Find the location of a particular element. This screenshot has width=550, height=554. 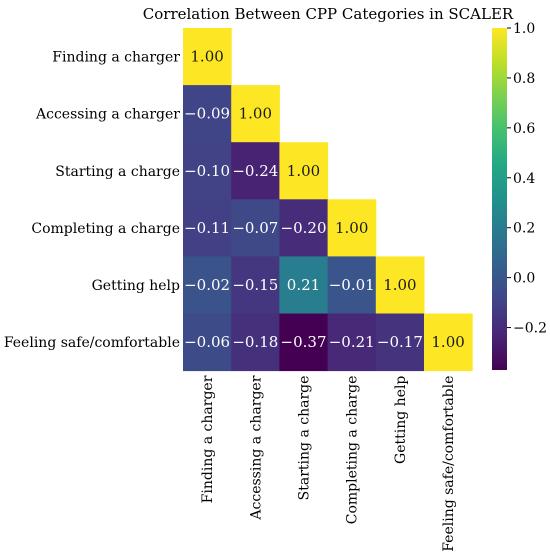

cell-value-label: −0.37 is located at coordinates (304, 342).